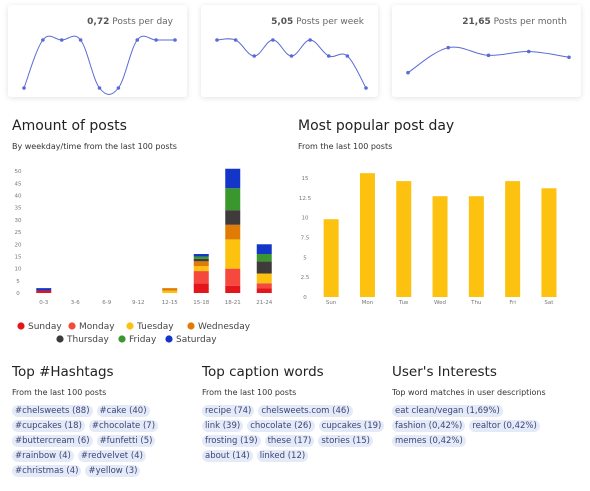 The width and height of the screenshot is (590, 491). Describe the element at coordinates (475, 303) in the screenshot. I see `x-tick-label: Thu` at that location.